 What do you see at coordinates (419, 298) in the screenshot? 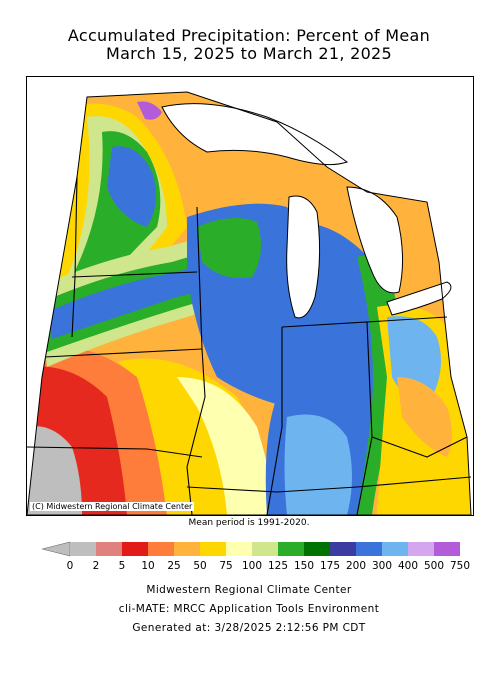
I see `lake-erie` at bounding box center [419, 298].